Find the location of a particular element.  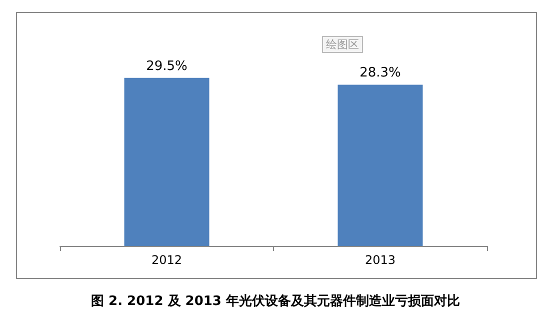

text: 绘图区 is located at coordinates (342, 44).